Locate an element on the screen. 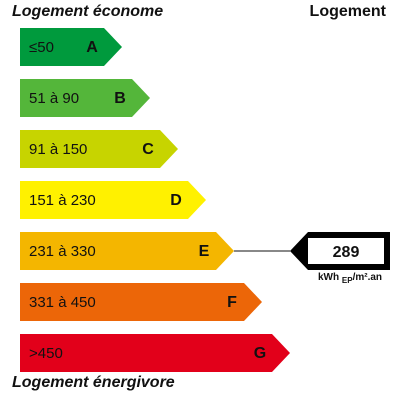 The height and width of the screenshot is (400, 400). rating-bar-f: 331 à 450 F is located at coordinates (141, 302).